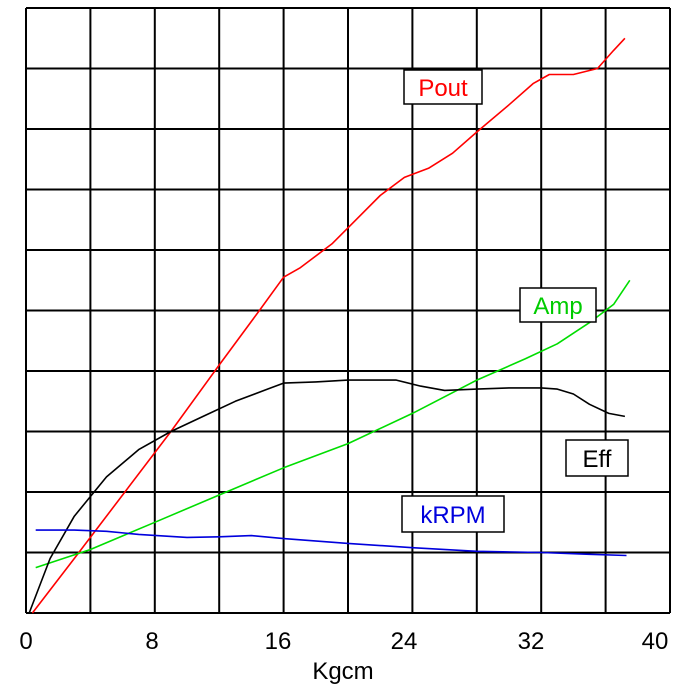 Image resolution: width=682 pixels, height=692 pixels. I want to click on series-line-krpm, so click(331, 543).